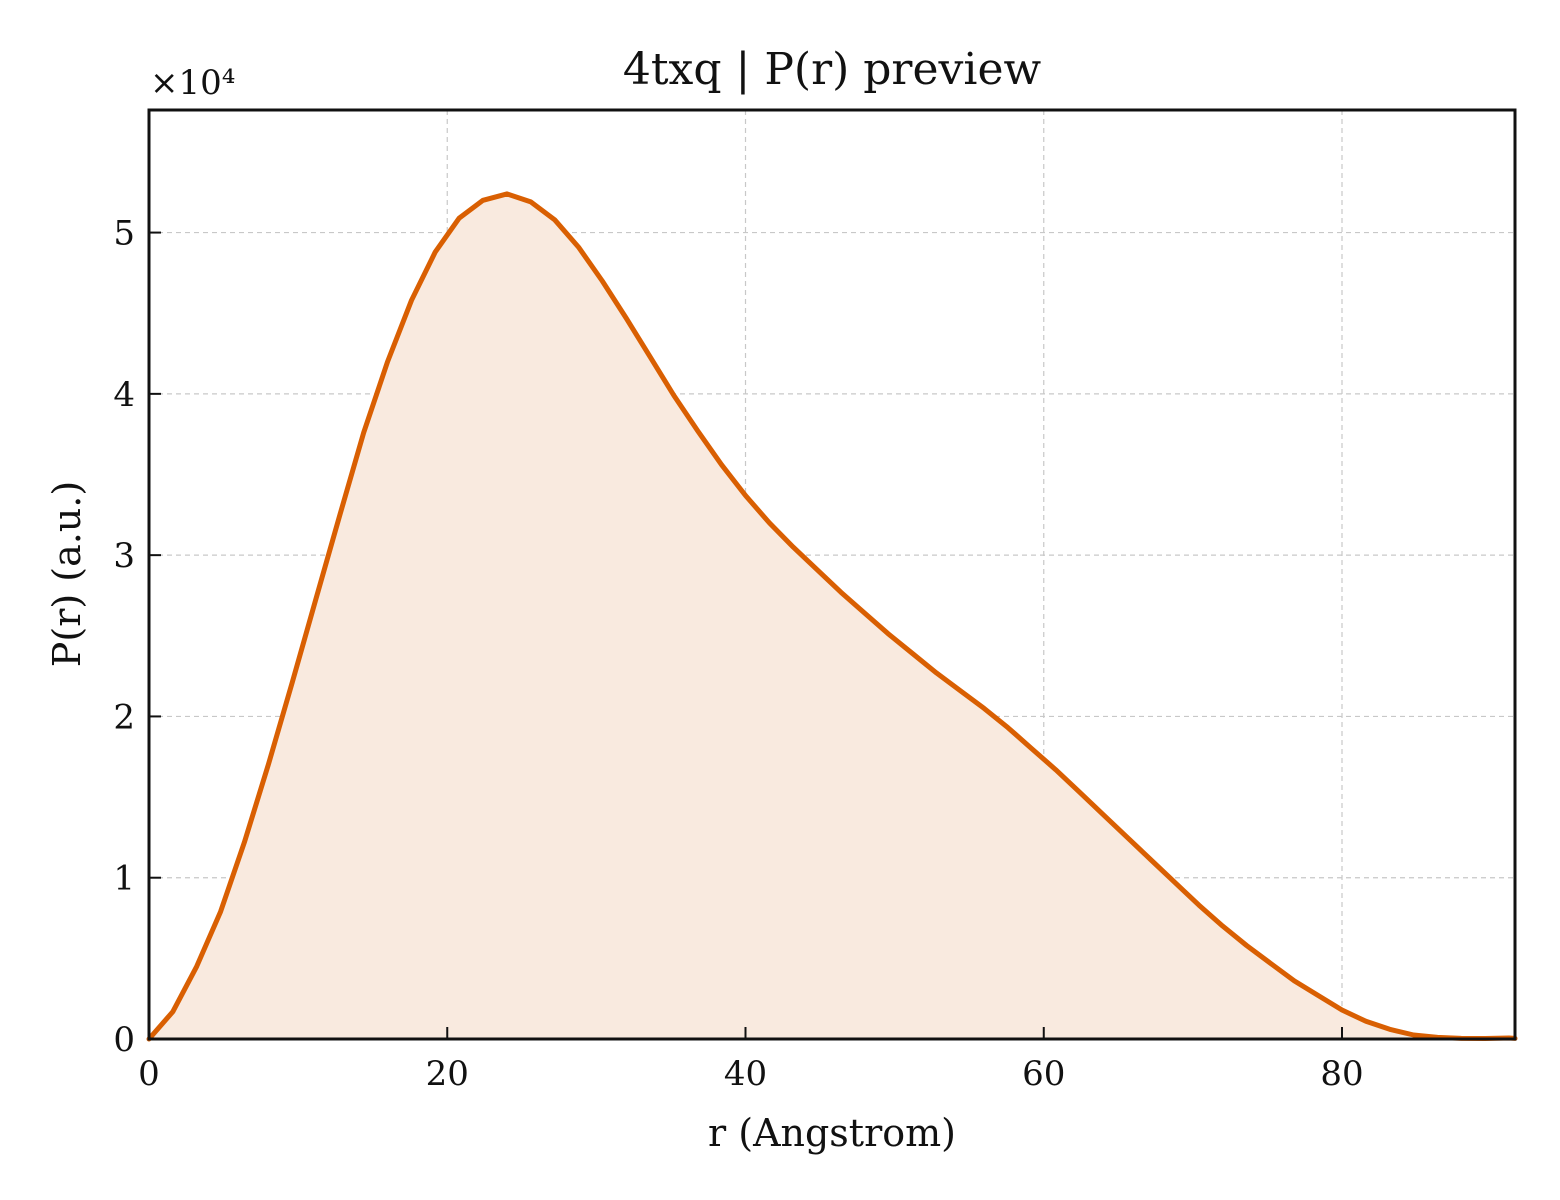 Image resolution: width=1560 pixels, height=1200 pixels. I want to click on x-tick-label: 40, so click(745, 1074).